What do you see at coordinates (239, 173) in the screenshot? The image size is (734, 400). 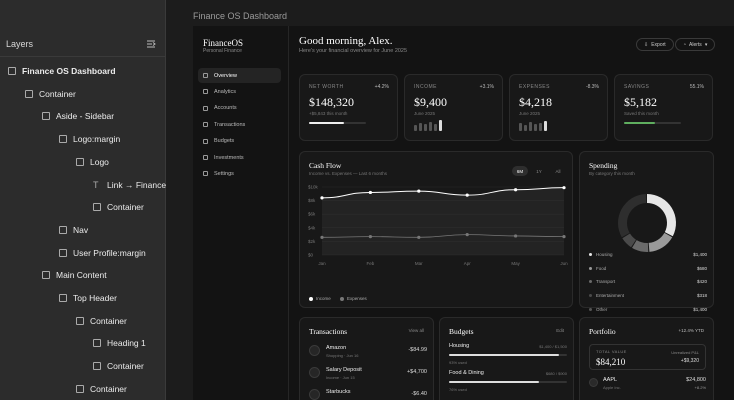 I see `nav-item-settings: Settings` at bounding box center [239, 173].